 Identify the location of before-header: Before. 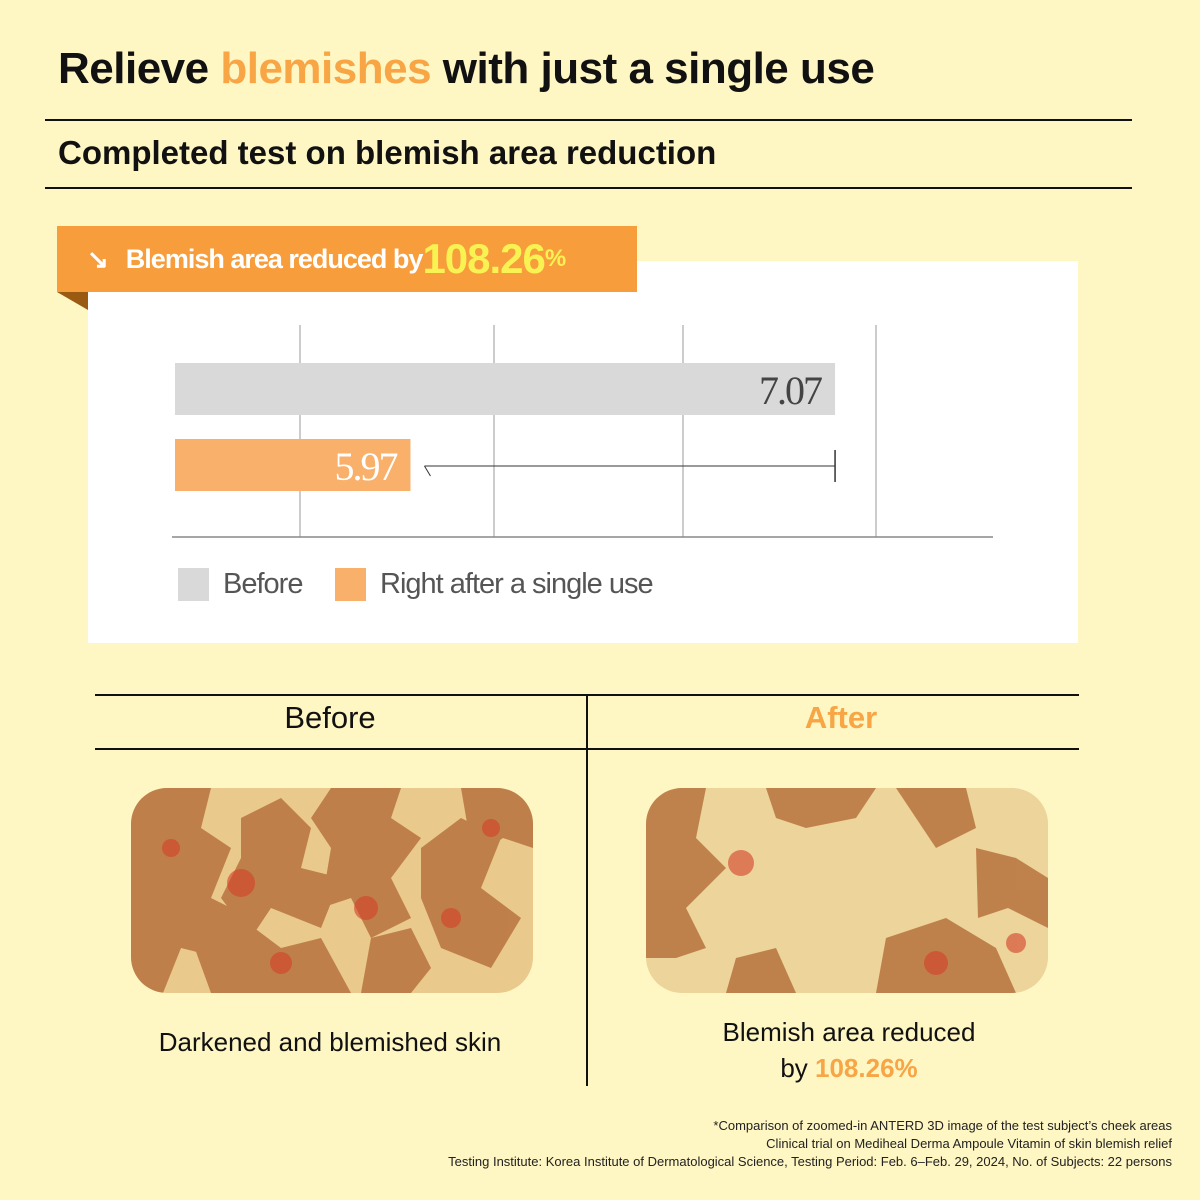
(330, 717).